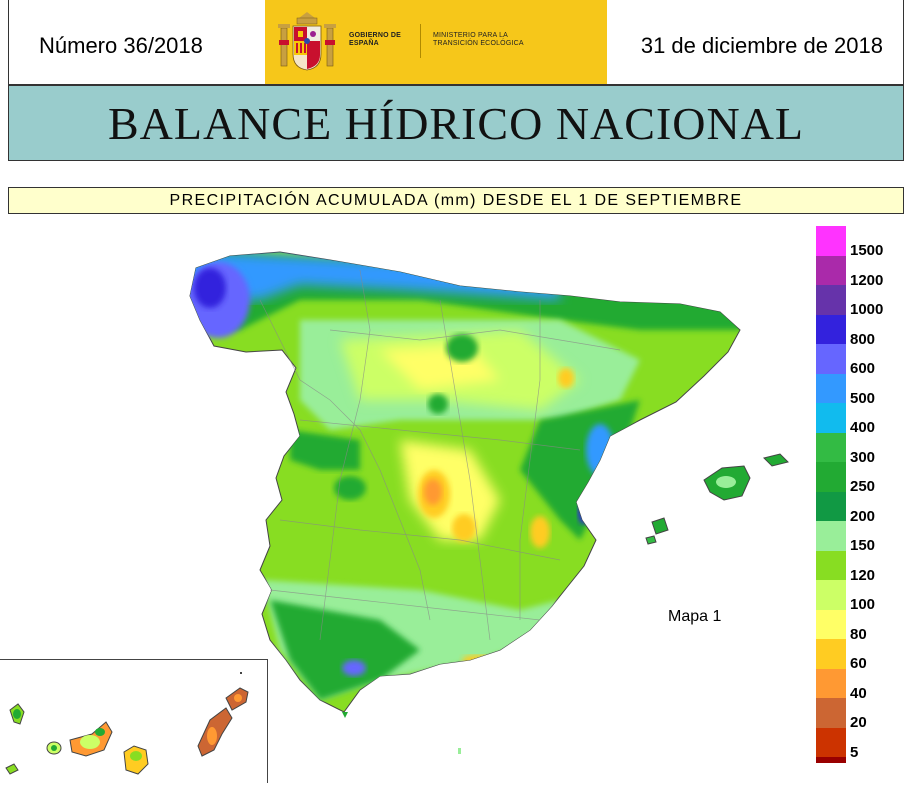  I want to click on legend-label: 1000, so click(867, 309).